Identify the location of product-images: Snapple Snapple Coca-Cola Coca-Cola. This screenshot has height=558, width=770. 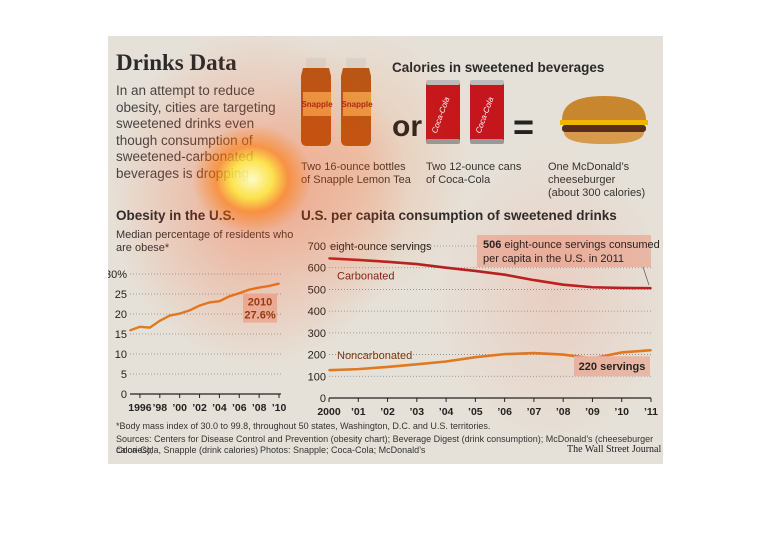
(474, 102).